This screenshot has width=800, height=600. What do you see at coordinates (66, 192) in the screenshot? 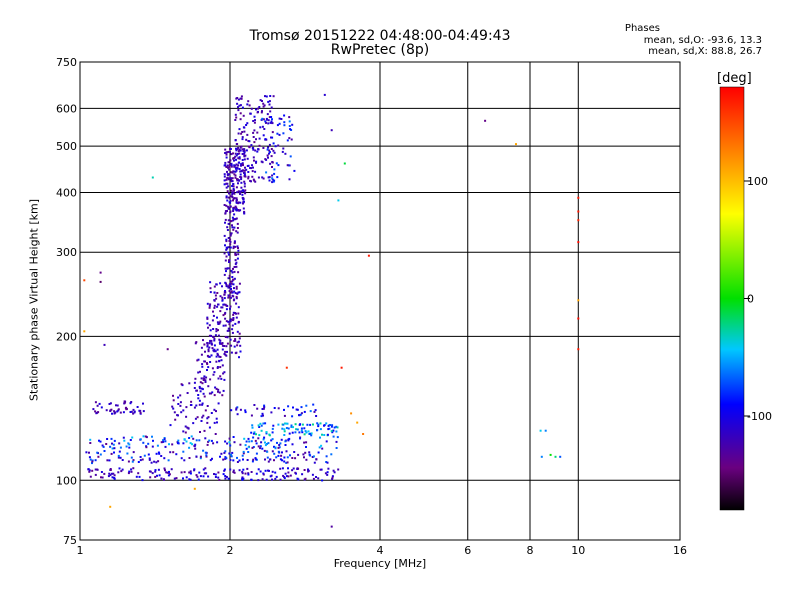
I see `y-tick-label: 400` at bounding box center [66, 192].